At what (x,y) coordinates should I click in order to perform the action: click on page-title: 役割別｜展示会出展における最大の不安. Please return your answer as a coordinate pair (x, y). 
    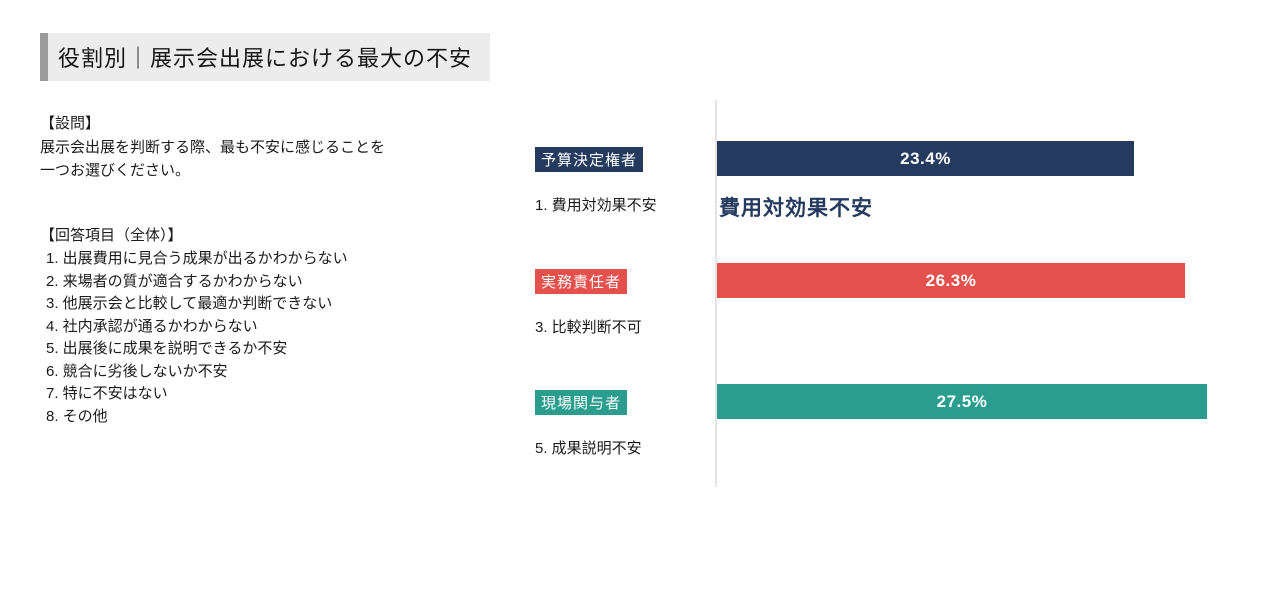
    Looking at the image, I should click on (265, 57).